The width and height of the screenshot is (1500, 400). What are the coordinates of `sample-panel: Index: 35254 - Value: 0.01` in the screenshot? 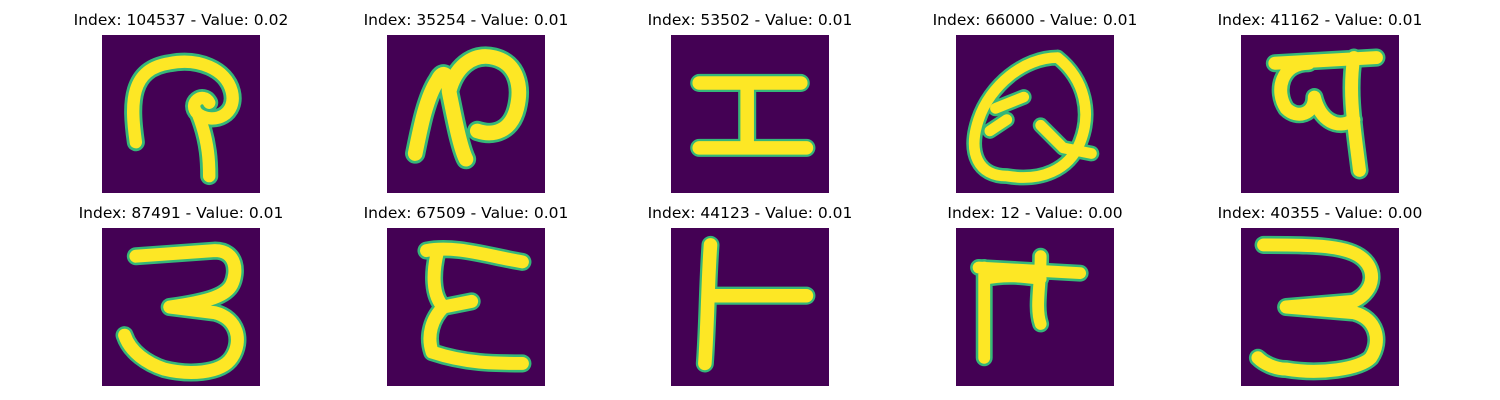 It's located at (466, 102).